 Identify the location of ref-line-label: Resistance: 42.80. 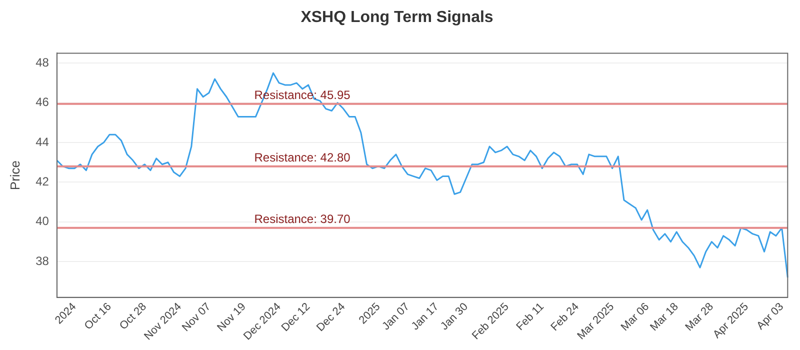
(302, 157).